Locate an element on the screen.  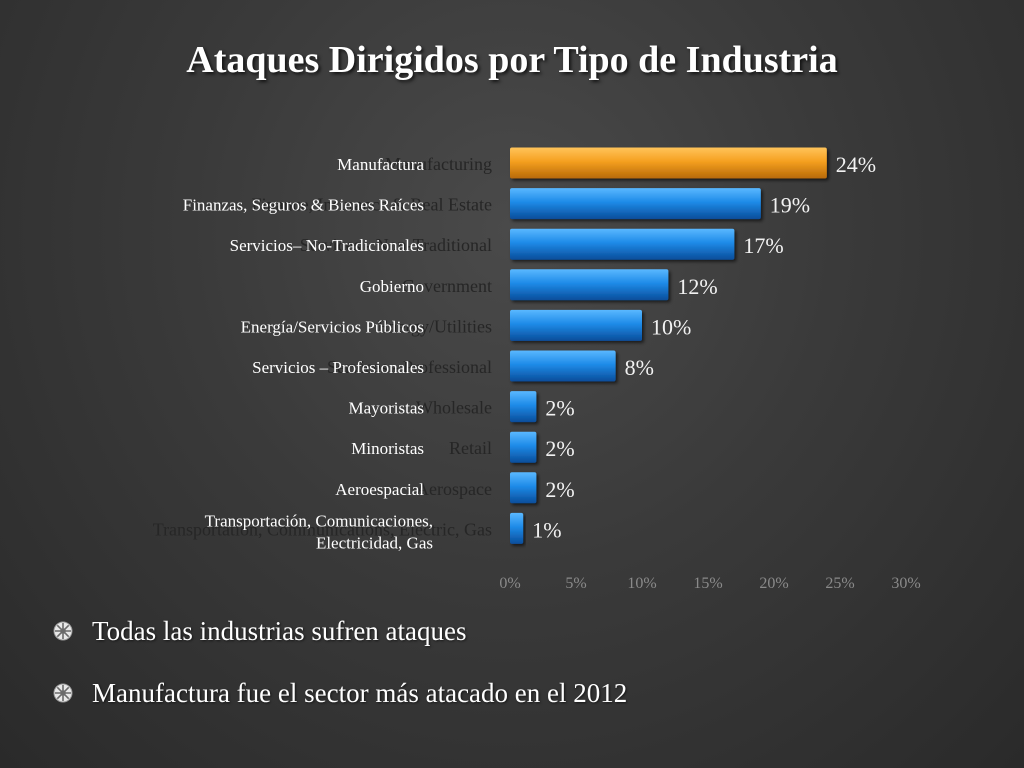
value-label: 24% is located at coordinates (856, 164).